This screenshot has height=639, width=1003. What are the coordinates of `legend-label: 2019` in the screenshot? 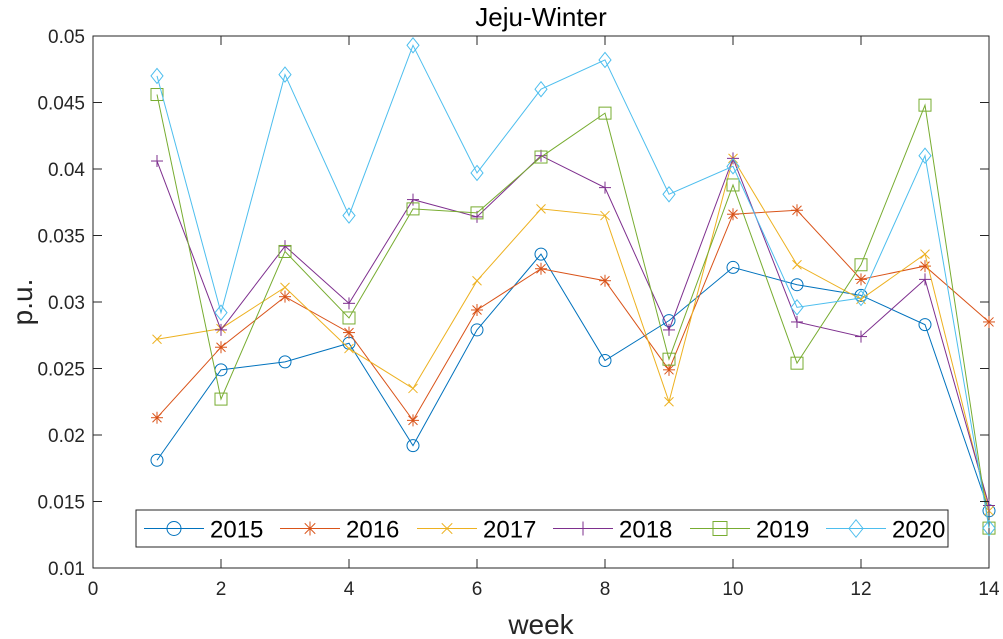 It's located at (782, 530).